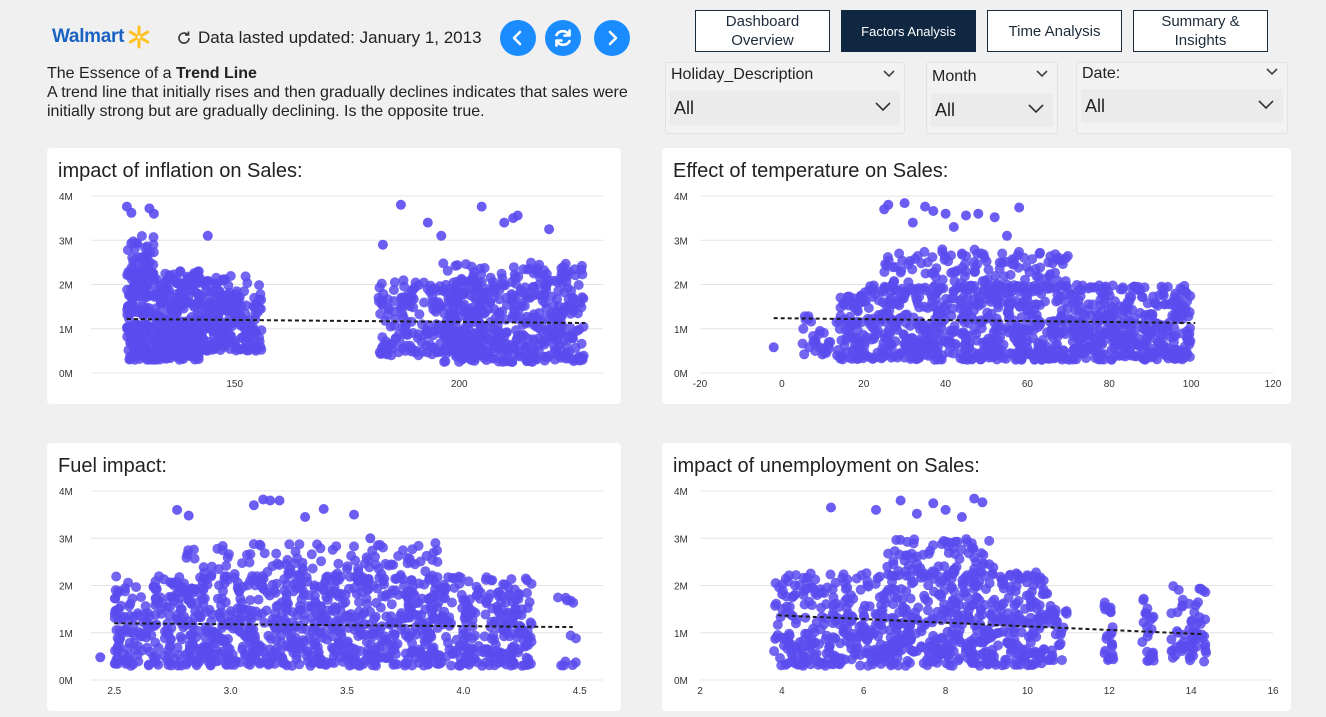  Describe the element at coordinates (681, 492) in the screenshot. I see `y-tick-label: 4M` at that location.